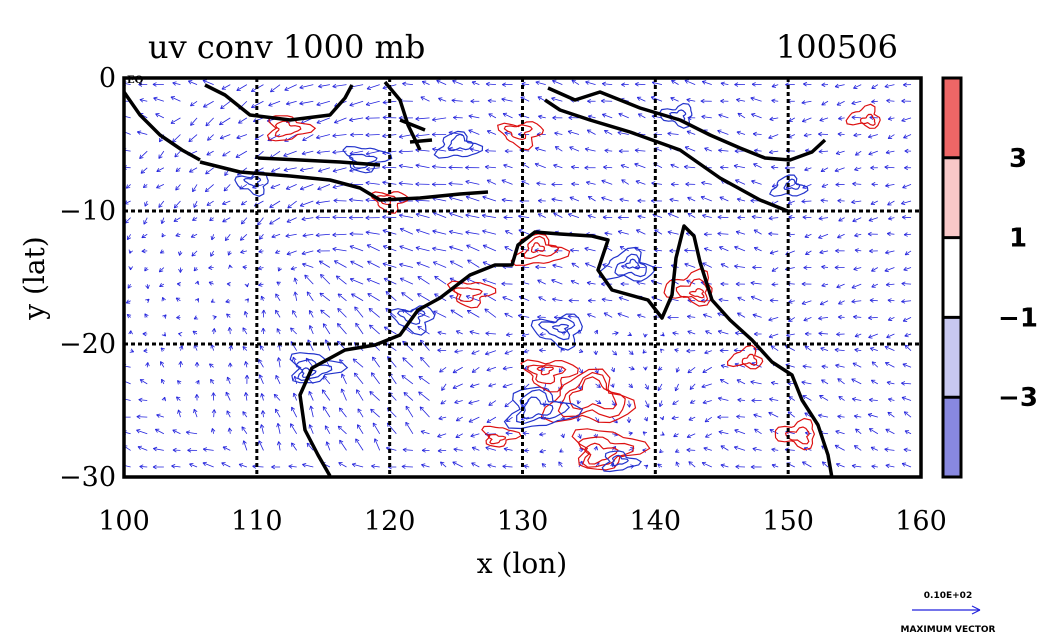  What do you see at coordinates (286, 47) in the screenshot?
I see `chart-title: uv conv 1000 mb` at bounding box center [286, 47].